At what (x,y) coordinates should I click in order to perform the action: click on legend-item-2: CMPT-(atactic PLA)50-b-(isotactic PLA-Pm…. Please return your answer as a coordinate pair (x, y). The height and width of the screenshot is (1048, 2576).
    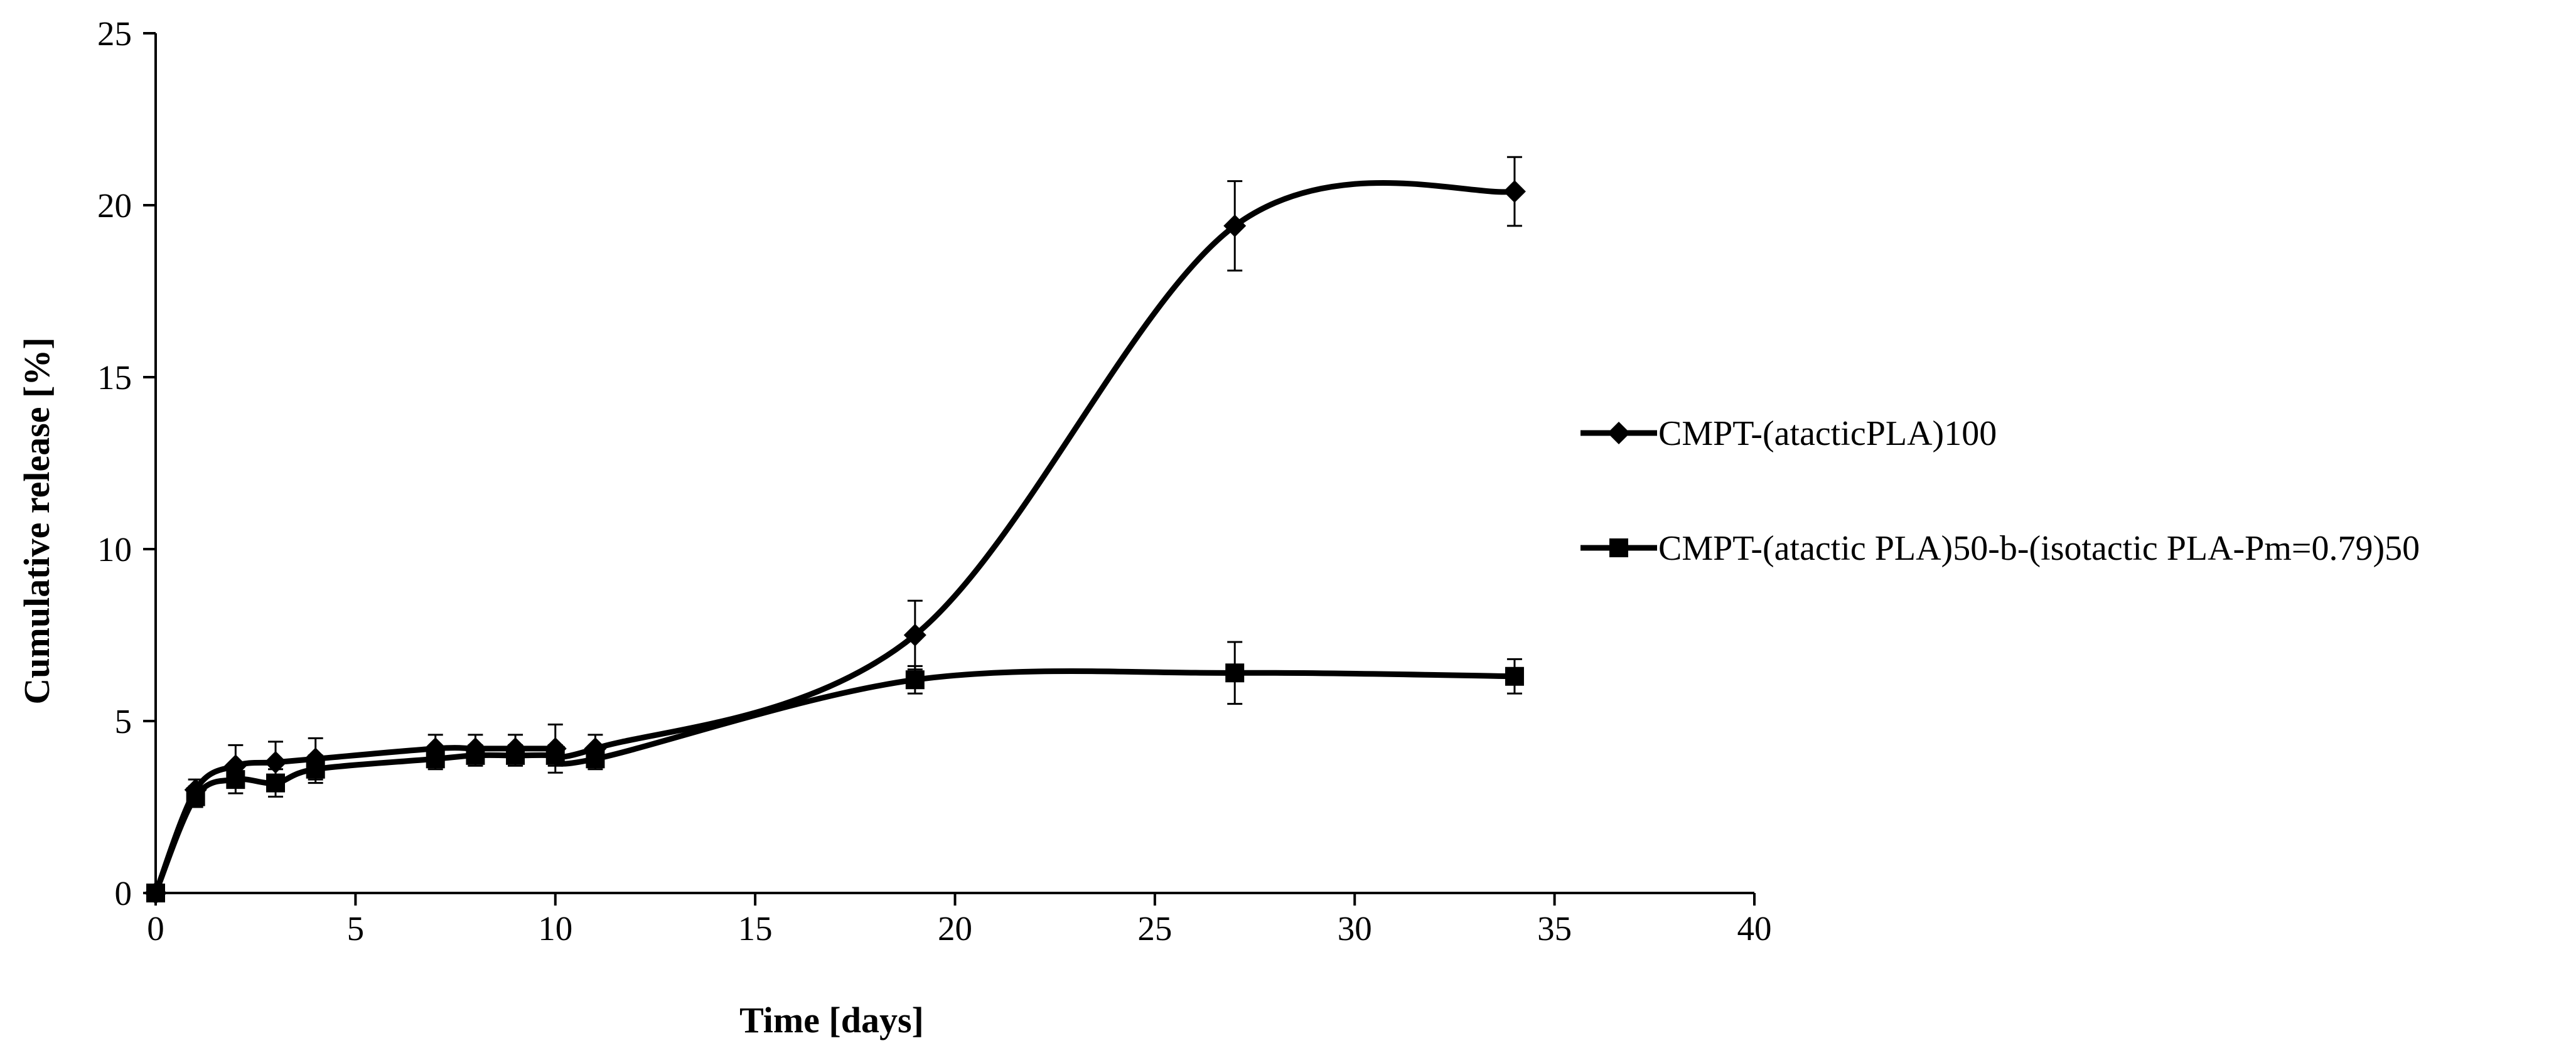
    Looking at the image, I should click on (2000, 549).